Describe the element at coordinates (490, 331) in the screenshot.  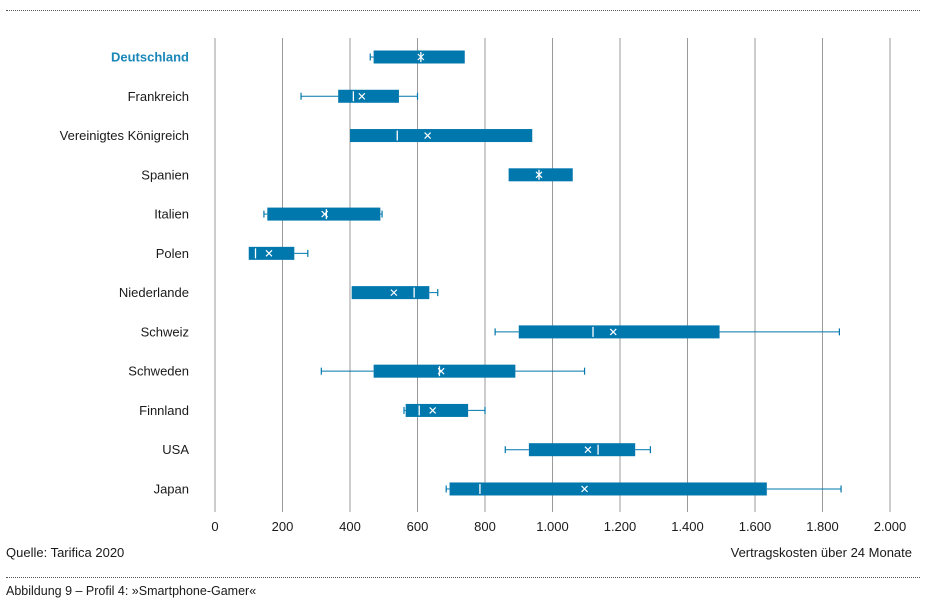
I see `box-row: Schweiz` at that location.